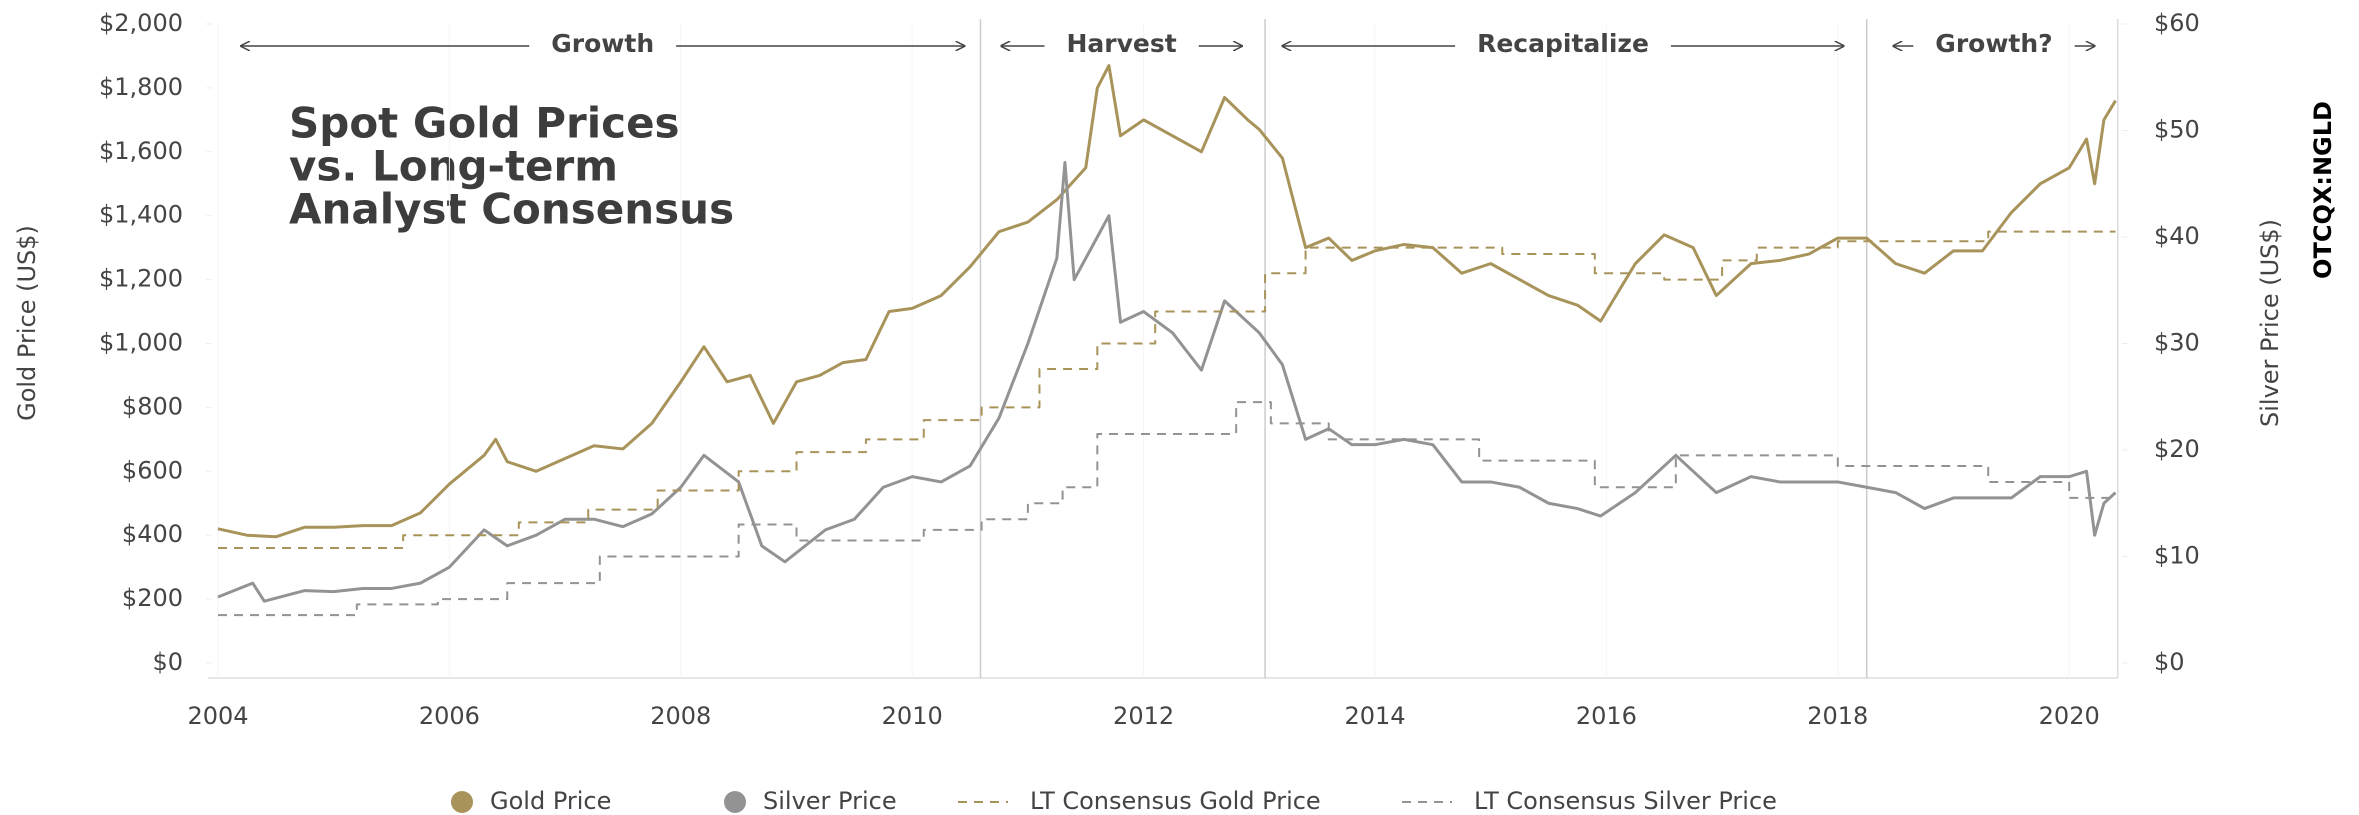  What do you see at coordinates (453, 166) in the screenshot?
I see `title-line: vs. Long-term` at bounding box center [453, 166].